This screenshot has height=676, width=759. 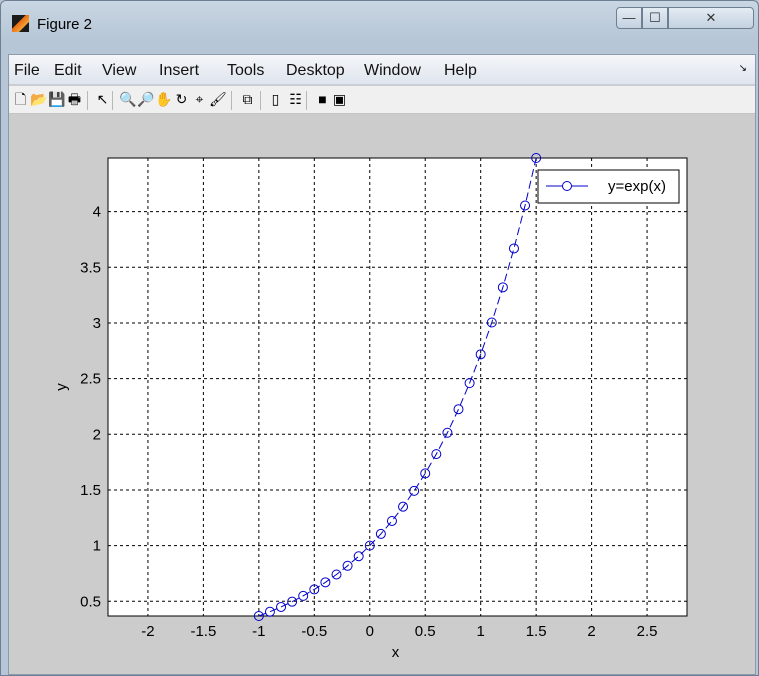 What do you see at coordinates (199, 99) in the screenshot?
I see `data-cursor-icon: ⌖` at bounding box center [199, 99].